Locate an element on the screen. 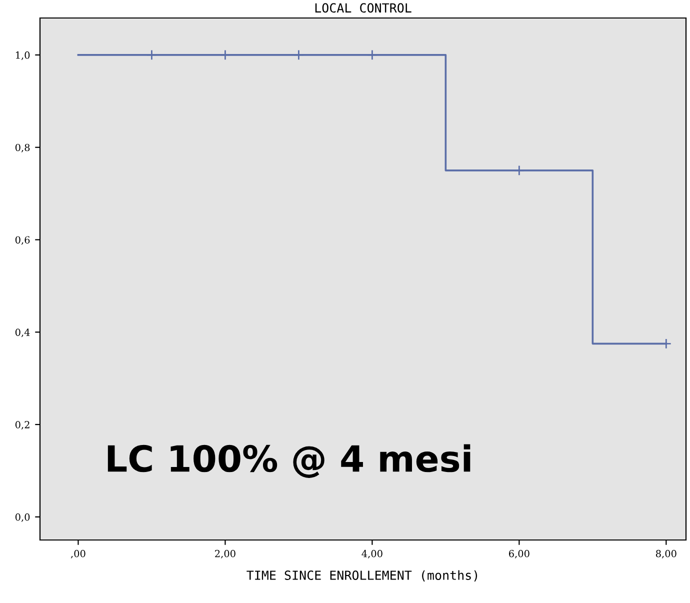 Image resolution: width=690 pixels, height=603 pixels. y-tick-label: 0,8 is located at coordinates (22, 148).